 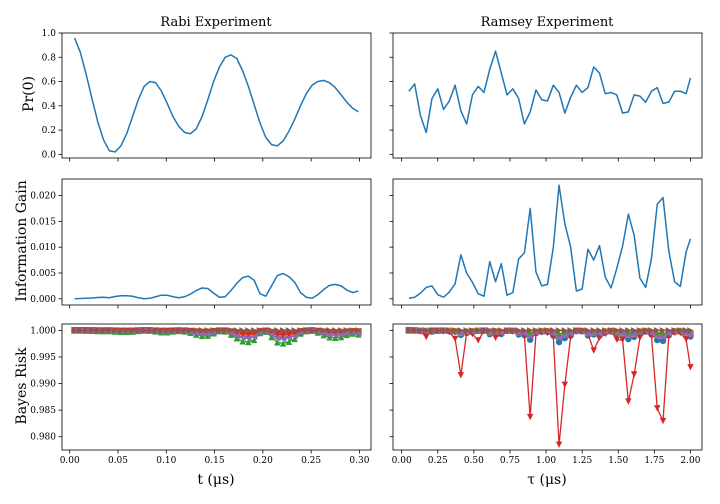 I want to click on ramsey-bayes-risk-plot-area, so click(x=549, y=387).